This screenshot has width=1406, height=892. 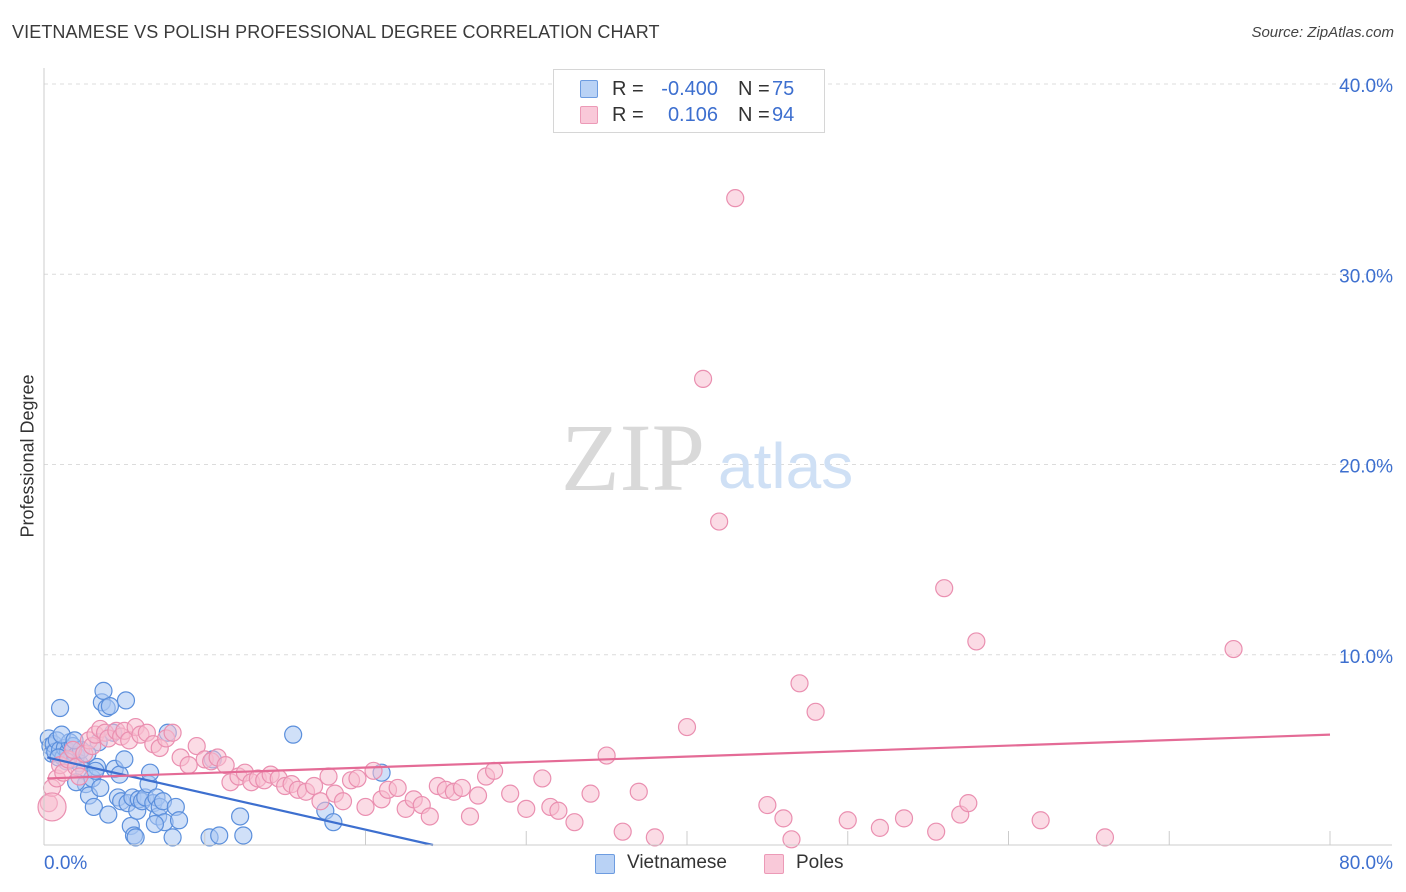 I want to click on poles-trend-line, so click(x=689, y=756).